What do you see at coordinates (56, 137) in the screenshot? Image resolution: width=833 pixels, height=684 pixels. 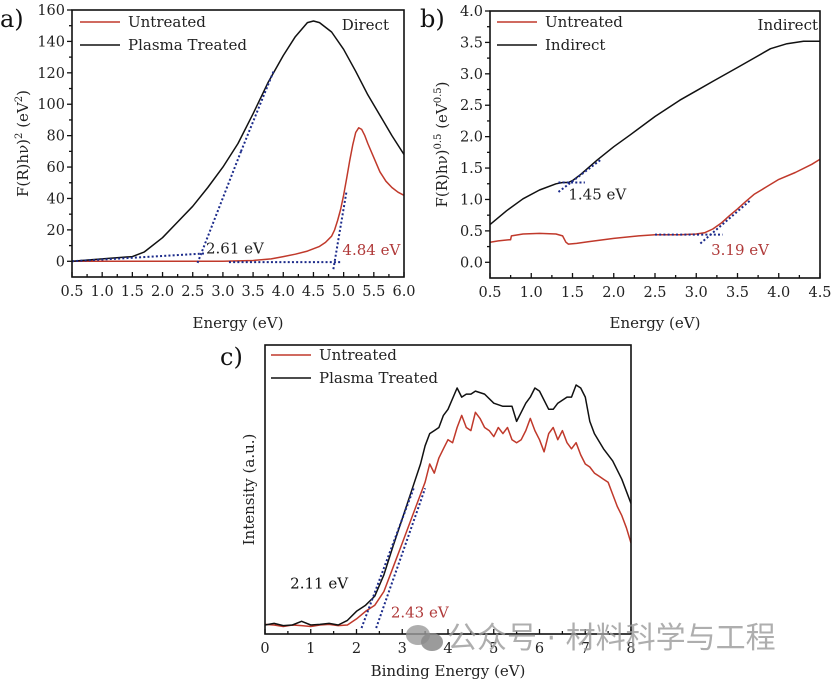 I see `y-tick-label: 80` at bounding box center [56, 137].